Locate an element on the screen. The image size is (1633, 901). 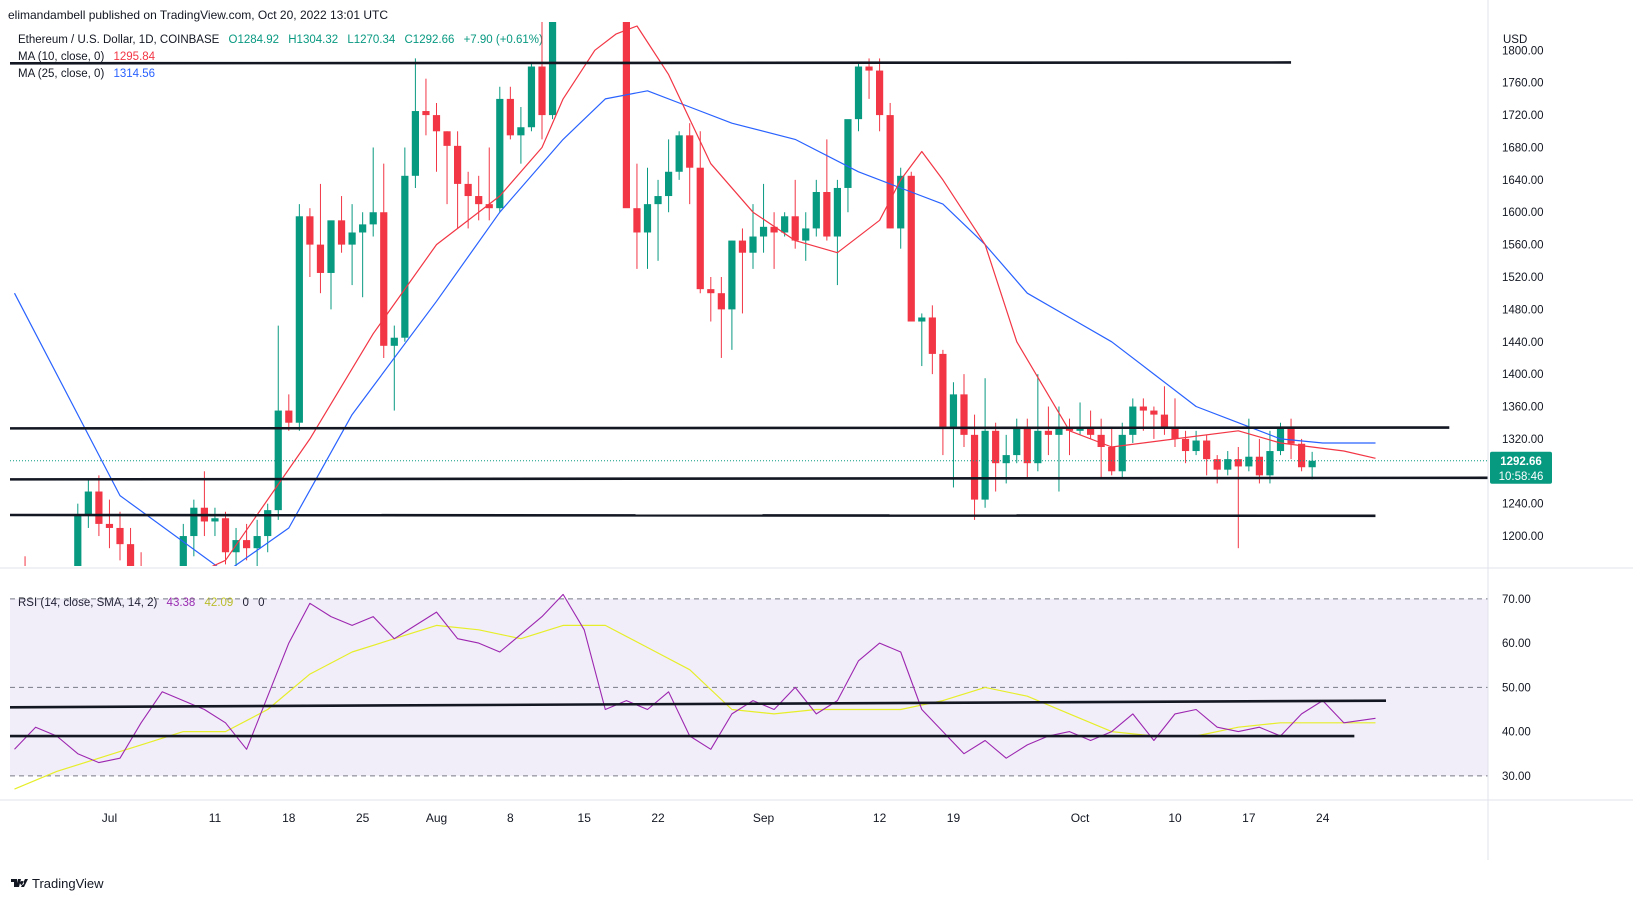
time-tick-label: 12 is located at coordinates (880, 818).